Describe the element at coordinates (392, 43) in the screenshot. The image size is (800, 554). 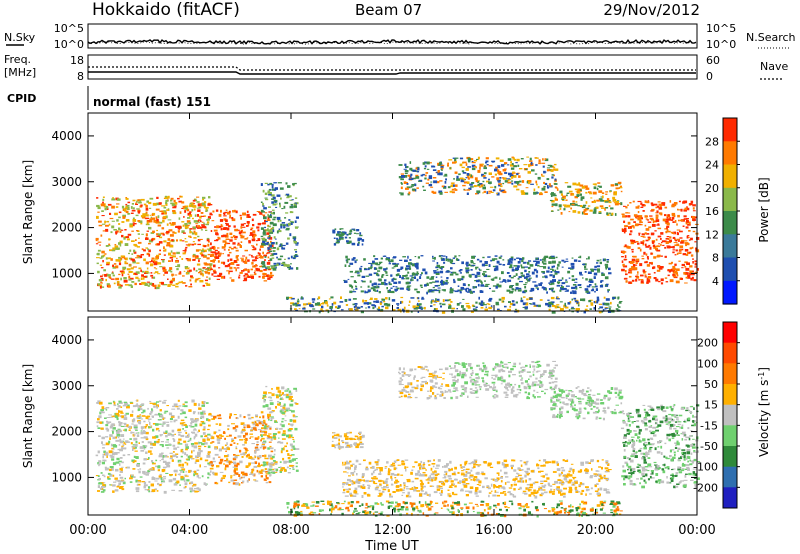
I see `nsearch-line` at that location.